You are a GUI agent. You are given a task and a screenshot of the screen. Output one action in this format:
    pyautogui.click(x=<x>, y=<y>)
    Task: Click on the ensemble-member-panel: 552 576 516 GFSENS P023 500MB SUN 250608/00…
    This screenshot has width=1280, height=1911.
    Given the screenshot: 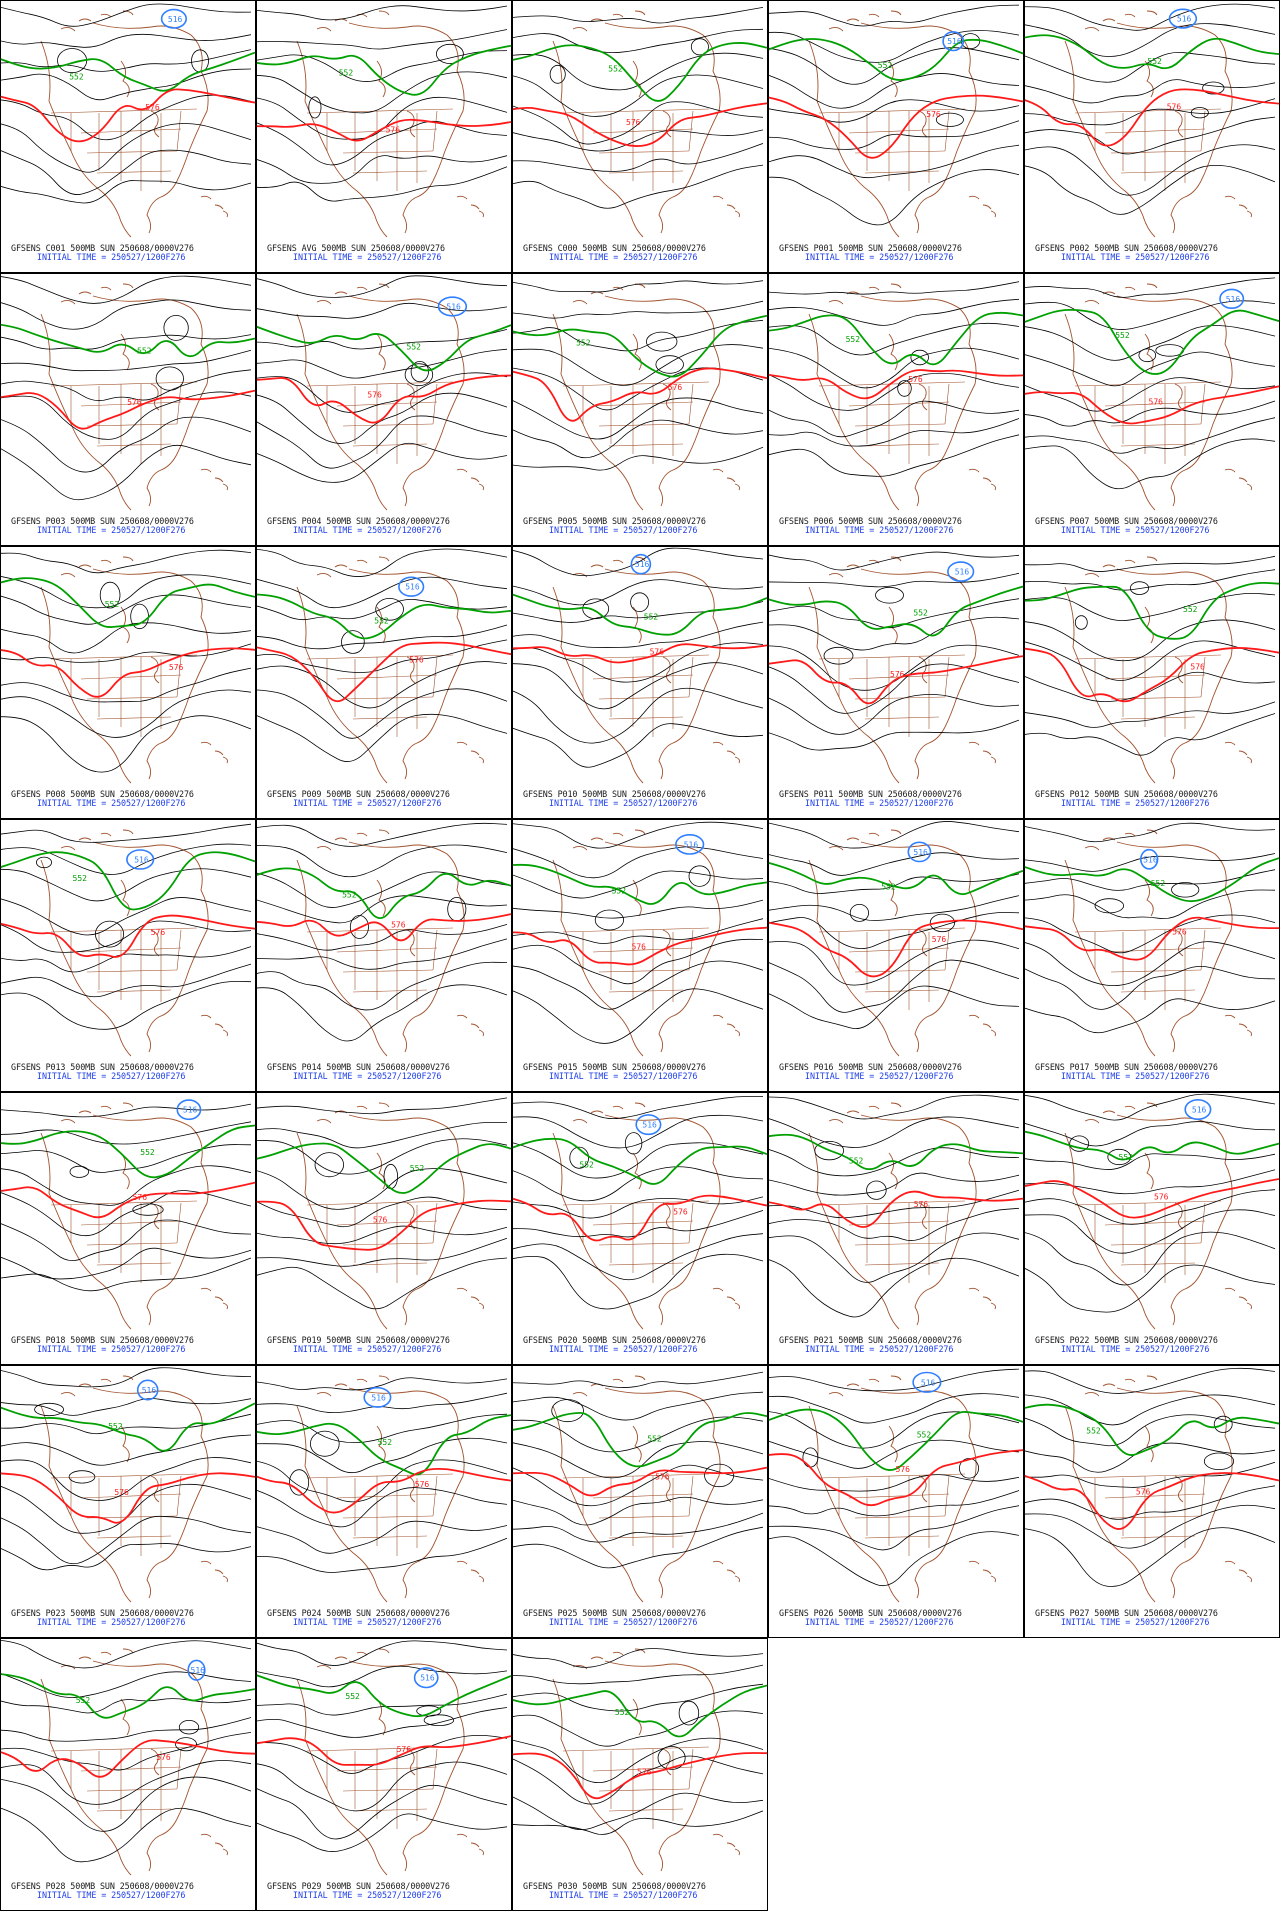 What is the action you would take?
    pyautogui.click(x=128, y=1501)
    